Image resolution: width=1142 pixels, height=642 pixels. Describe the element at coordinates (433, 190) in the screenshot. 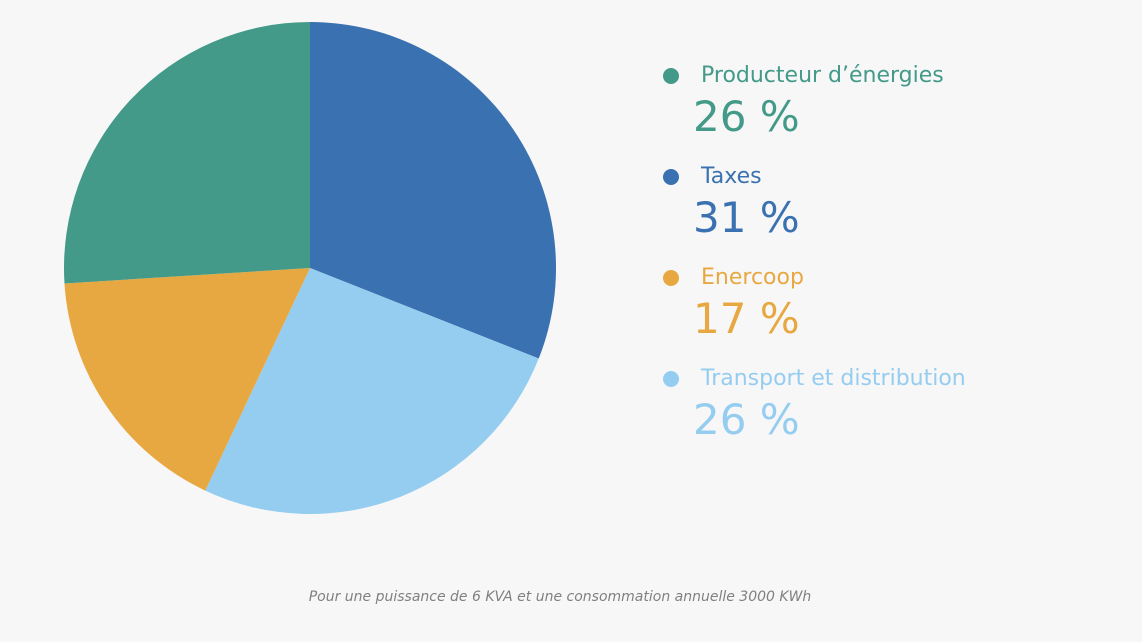

I see `slice-taxes` at that location.